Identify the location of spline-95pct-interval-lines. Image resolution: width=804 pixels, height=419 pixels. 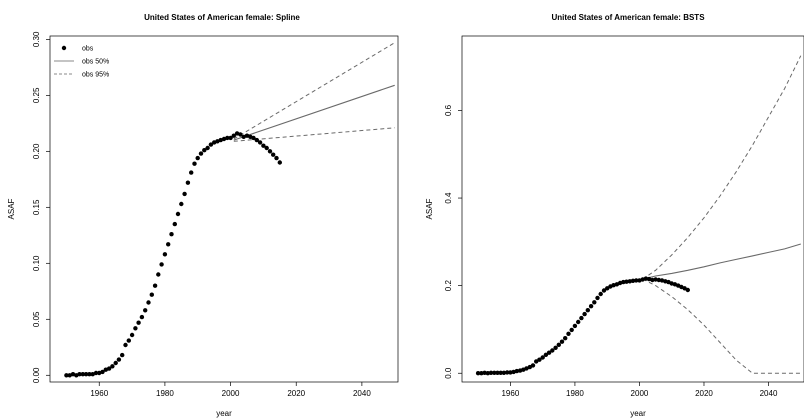
(314, 92).